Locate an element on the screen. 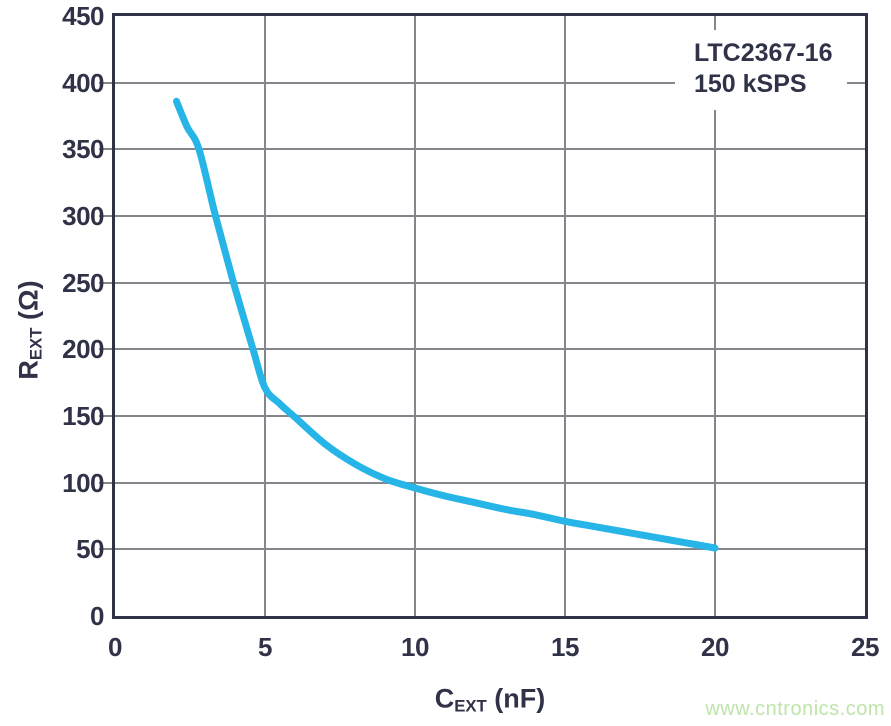  y-tick-label: 50 is located at coordinates (90, 549).